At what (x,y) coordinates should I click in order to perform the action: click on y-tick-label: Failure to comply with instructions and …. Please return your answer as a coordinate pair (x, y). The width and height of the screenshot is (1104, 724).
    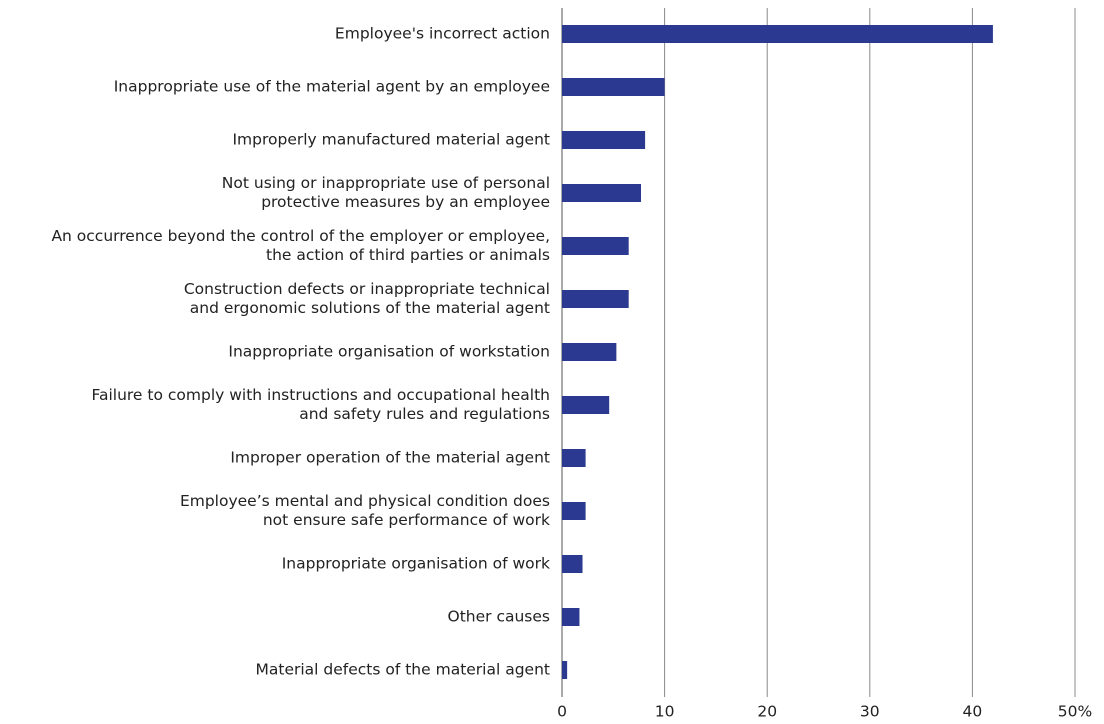
    Looking at the image, I should click on (320, 395).